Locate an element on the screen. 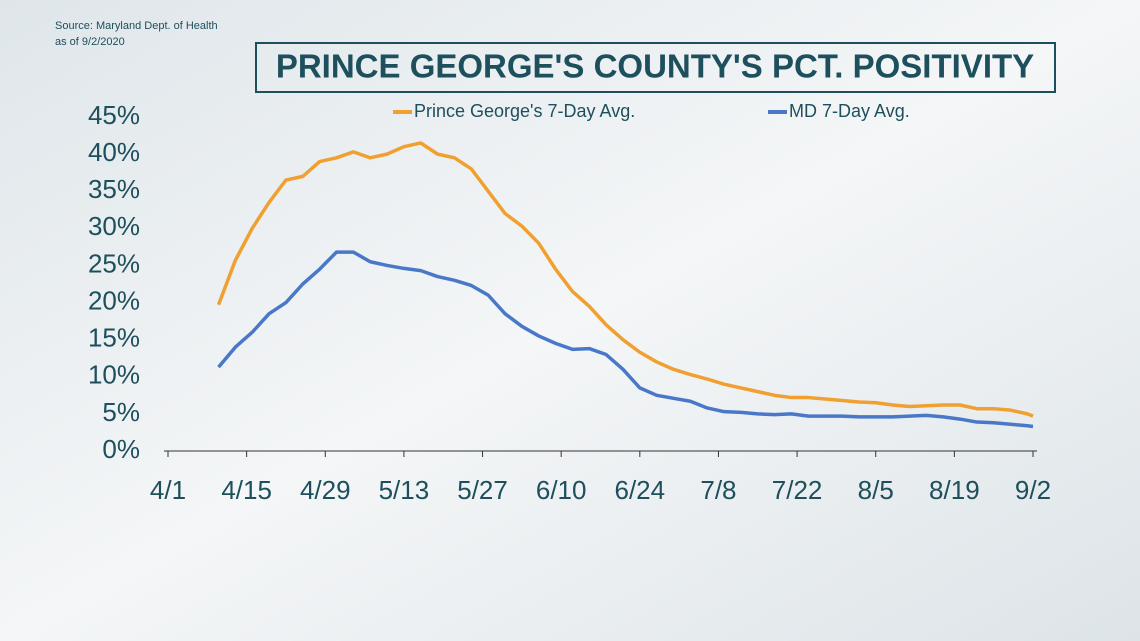  title-box is located at coordinates (655, 67).